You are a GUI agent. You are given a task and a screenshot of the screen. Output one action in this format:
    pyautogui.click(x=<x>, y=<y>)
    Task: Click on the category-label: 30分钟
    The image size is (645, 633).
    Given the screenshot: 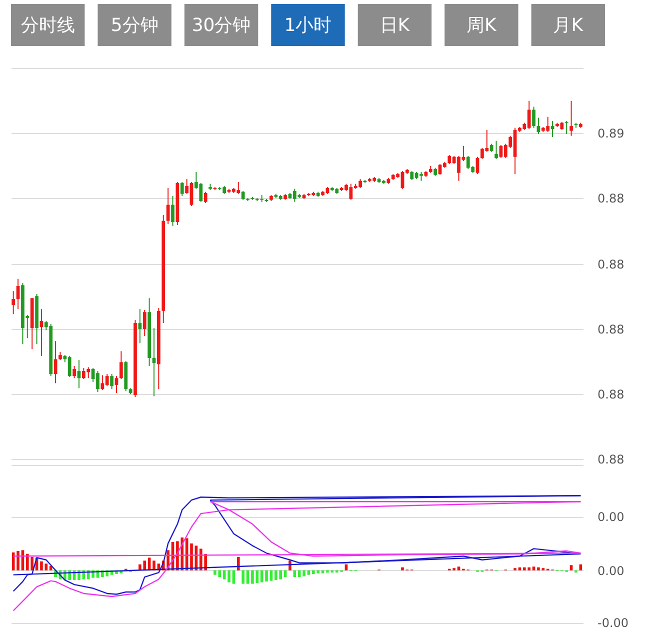 What is the action you would take?
    pyautogui.click(x=221, y=25)
    